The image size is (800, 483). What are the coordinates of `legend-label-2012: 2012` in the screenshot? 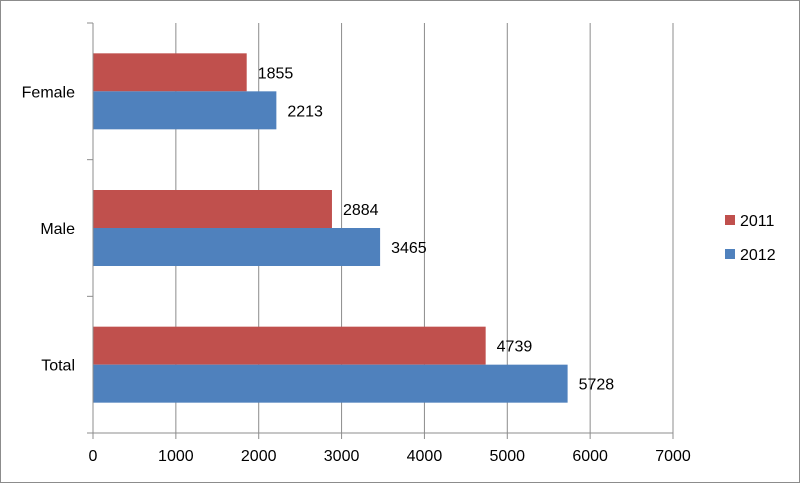 It's located at (758, 255).